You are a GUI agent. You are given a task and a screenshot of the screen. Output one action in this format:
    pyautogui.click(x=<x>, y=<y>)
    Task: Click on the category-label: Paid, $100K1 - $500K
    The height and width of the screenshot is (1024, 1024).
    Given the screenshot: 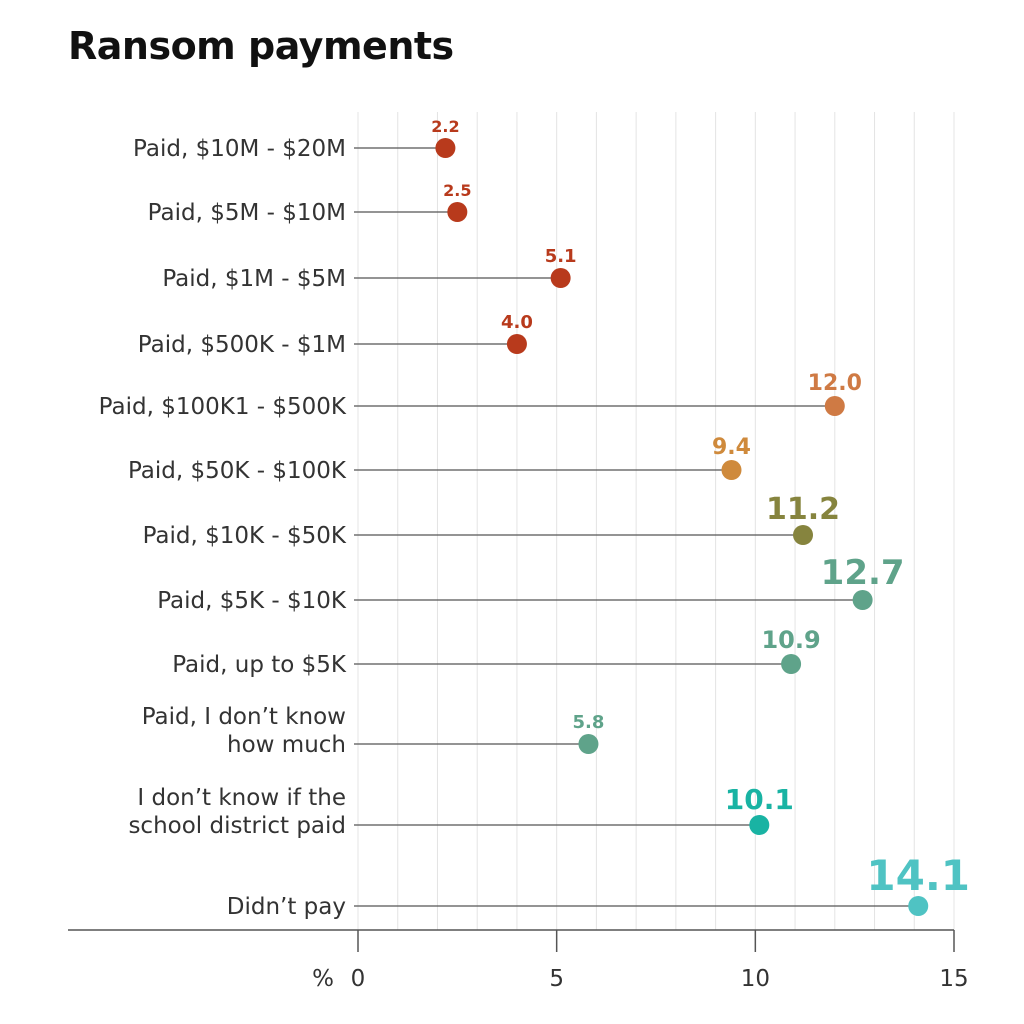 What is the action you would take?
    pyautogui.click(x=223, y=407)
    